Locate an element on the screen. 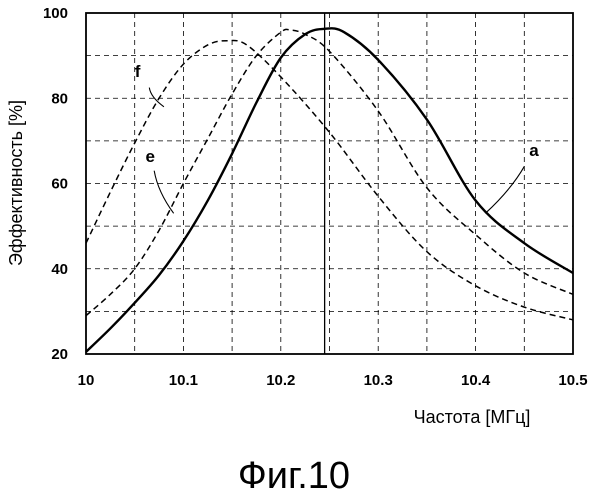 Image resolution: width=599 pixels, height=500 pixels. x-tick-label: 10.3 is located at coordinates (378, 380).